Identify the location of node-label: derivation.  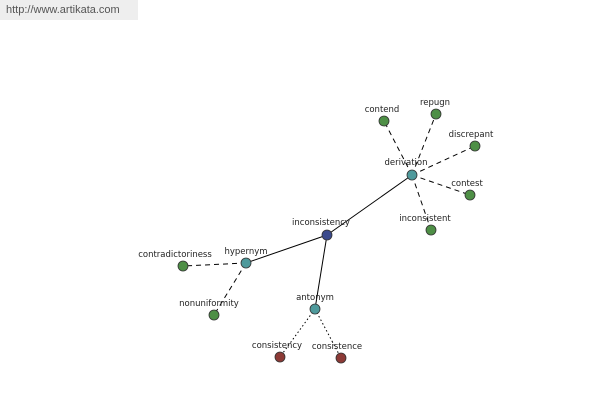
(405, 163).